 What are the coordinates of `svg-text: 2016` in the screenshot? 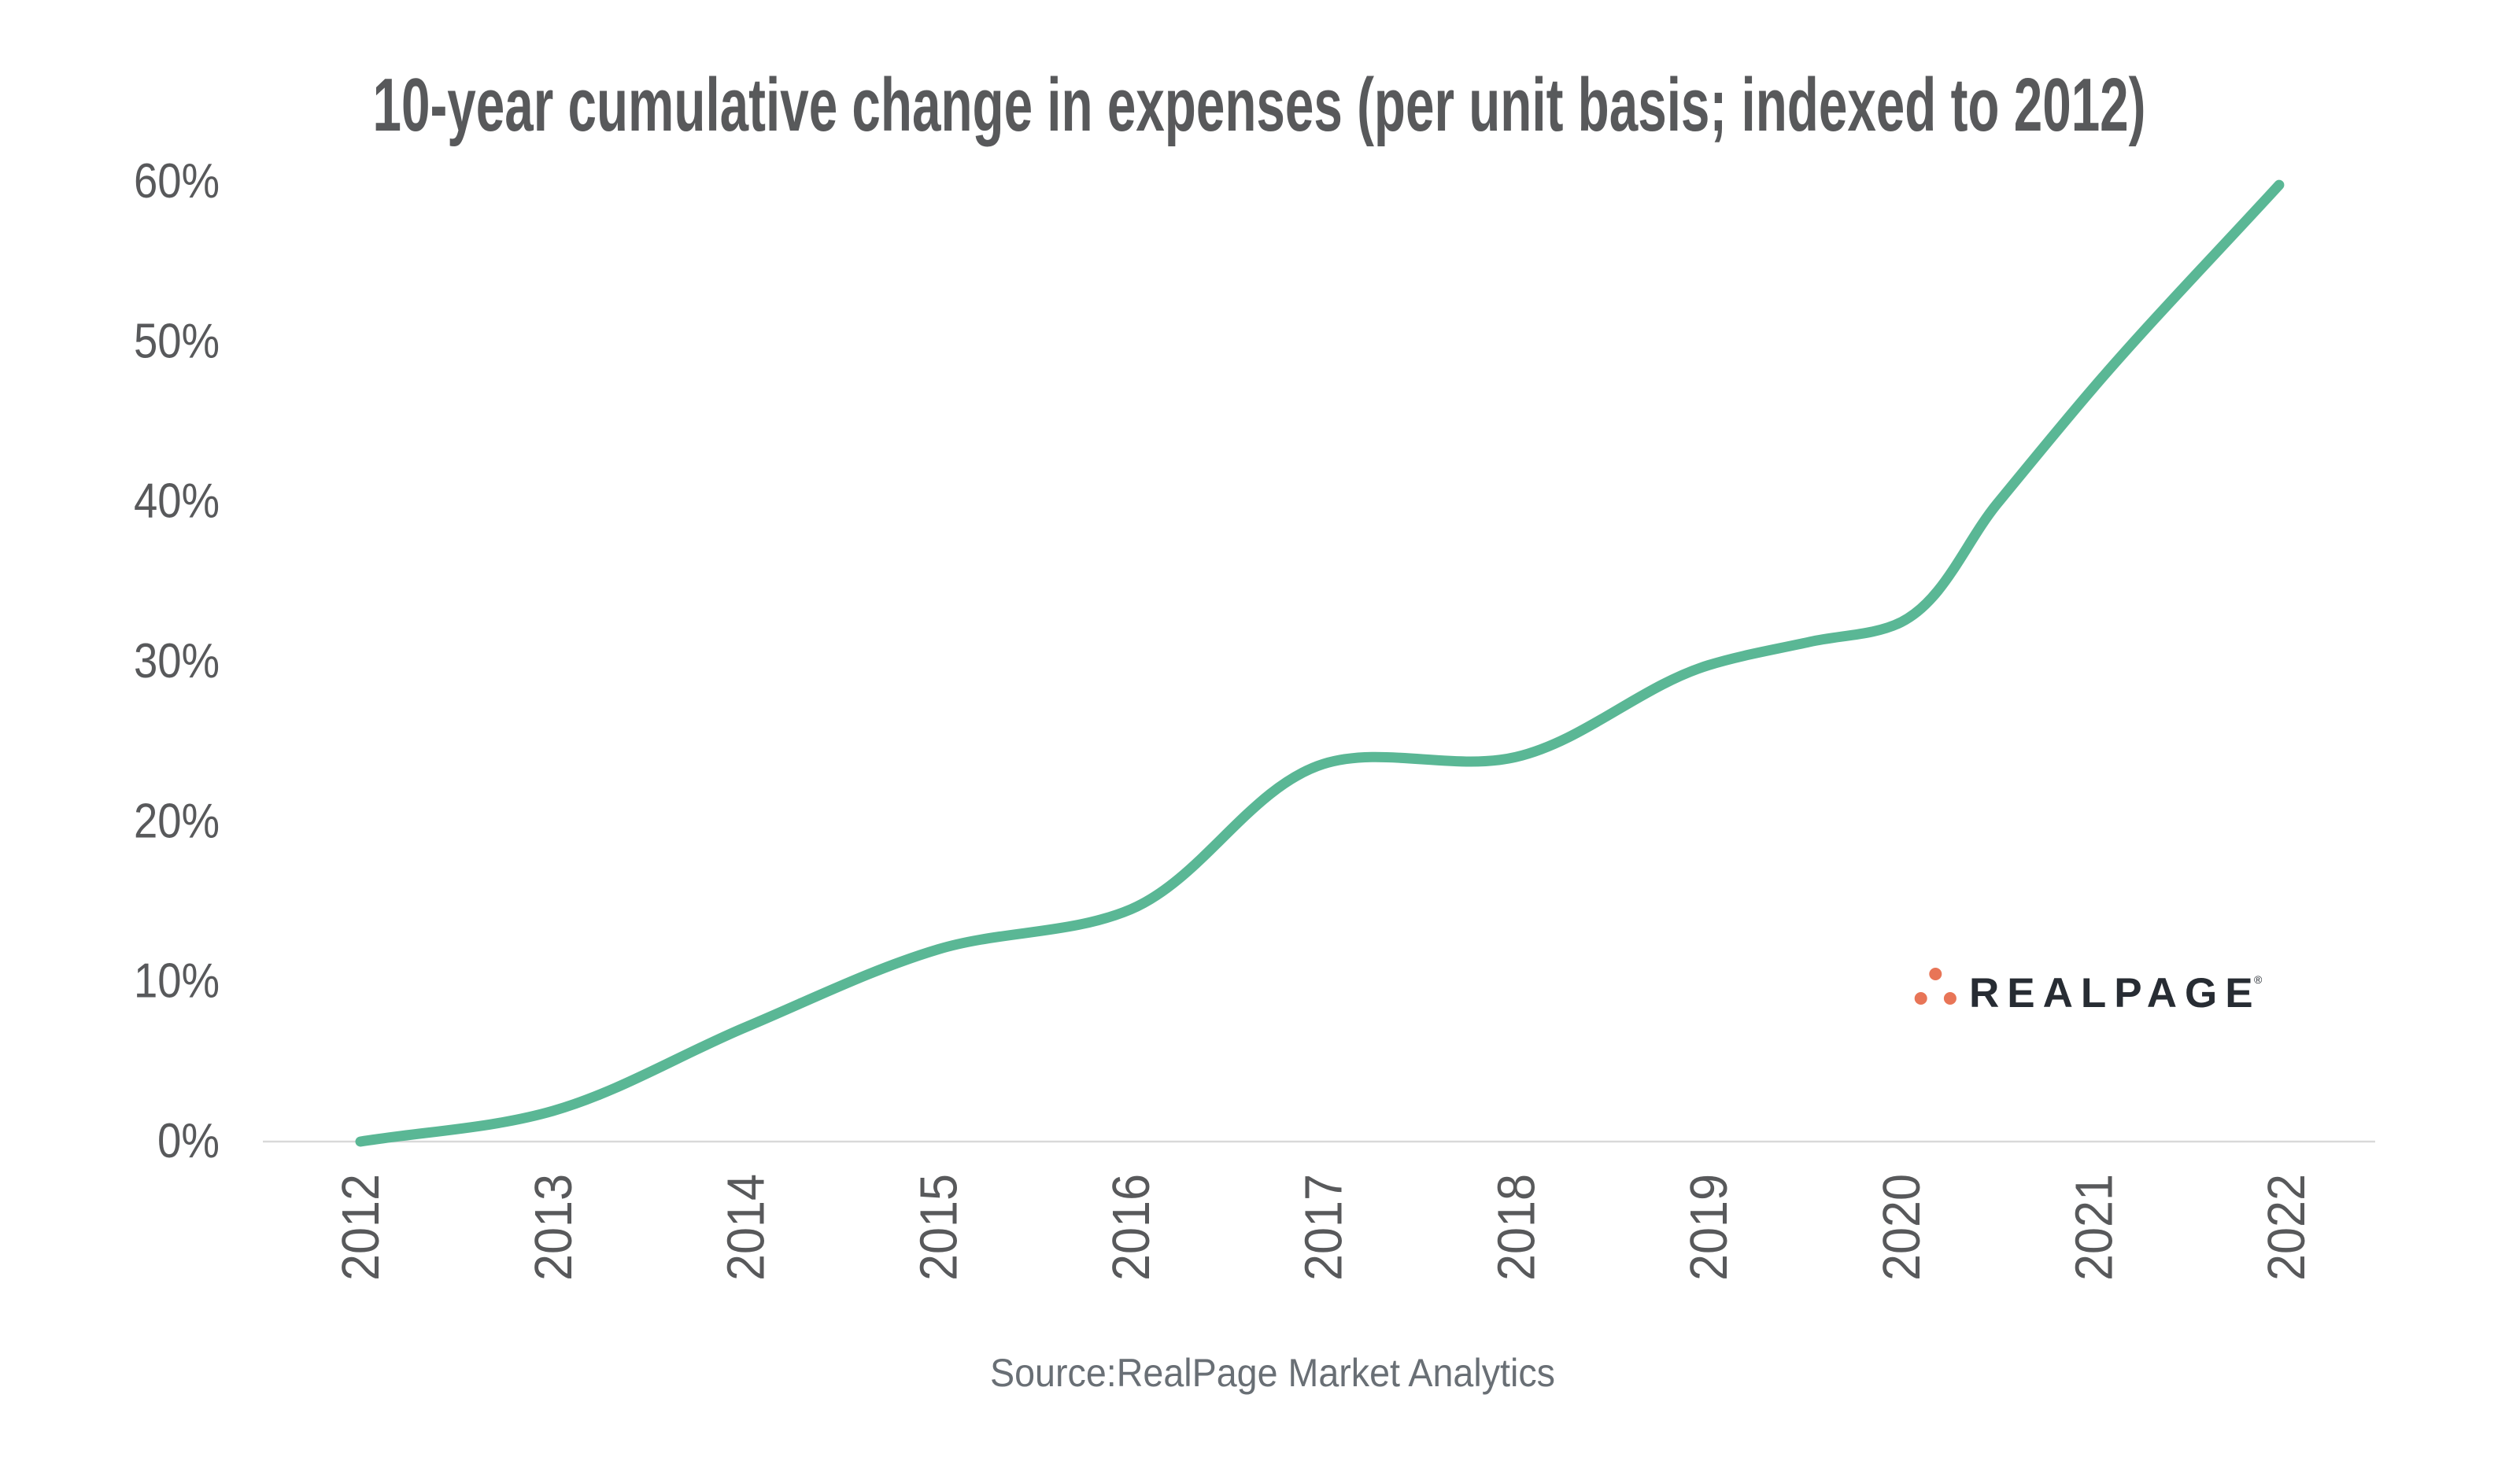 It's located at (1131, 1227).